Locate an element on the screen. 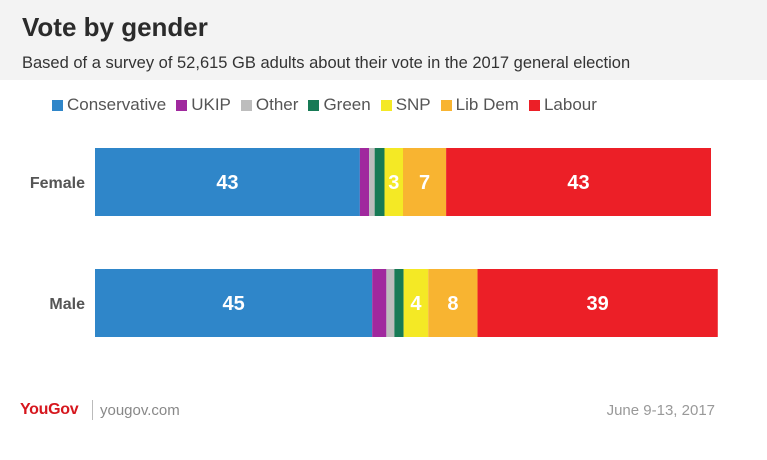 Image resolution: width=767 pixels, height=460 pixels. bar-male-labour is located at coordinates (597, 303).